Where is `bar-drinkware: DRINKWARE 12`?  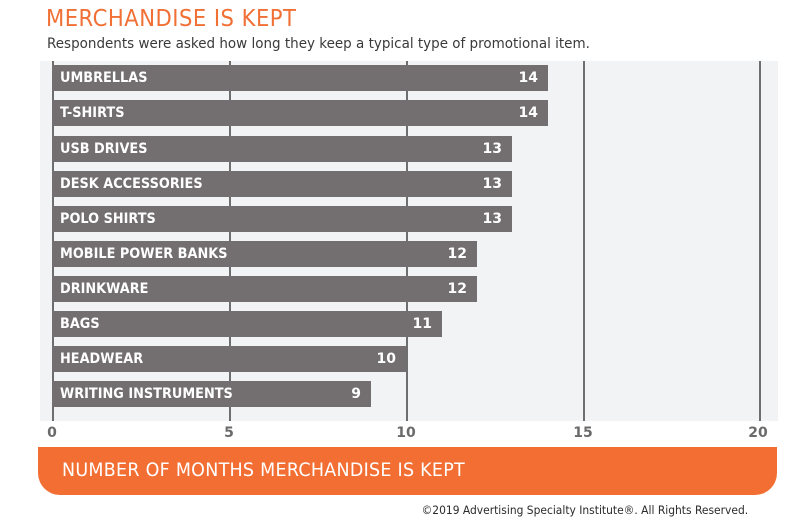 bar-drinkware: DRINKWARE 12 is located at coordinates (264, 289).